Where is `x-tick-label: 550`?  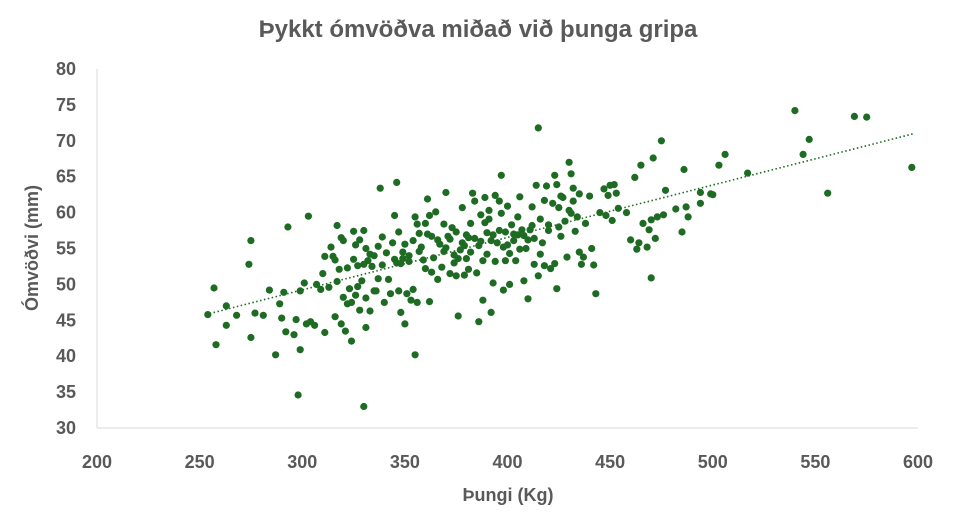
x-tick-label: 550 is located at coordinates (815, 462).